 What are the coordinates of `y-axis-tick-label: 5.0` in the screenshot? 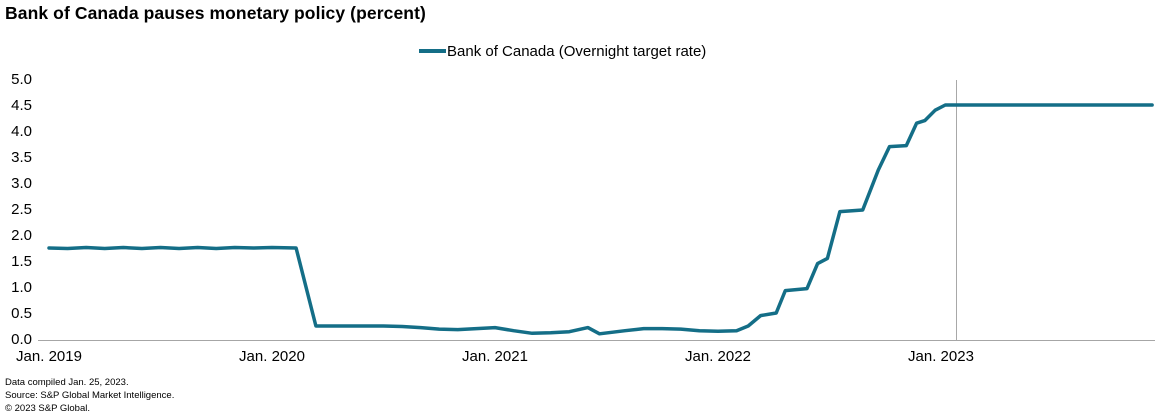 It's located at (21, 79).